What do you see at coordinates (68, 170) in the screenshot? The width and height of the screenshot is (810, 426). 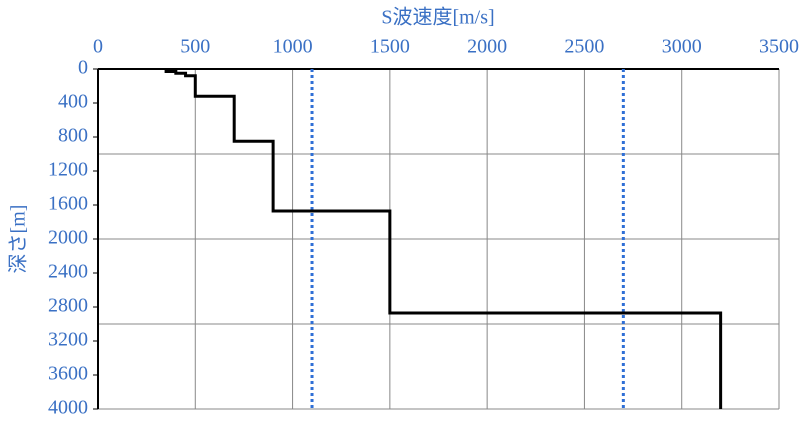 I see `y-tick-label: 1200` at bounding box center [68, 170].